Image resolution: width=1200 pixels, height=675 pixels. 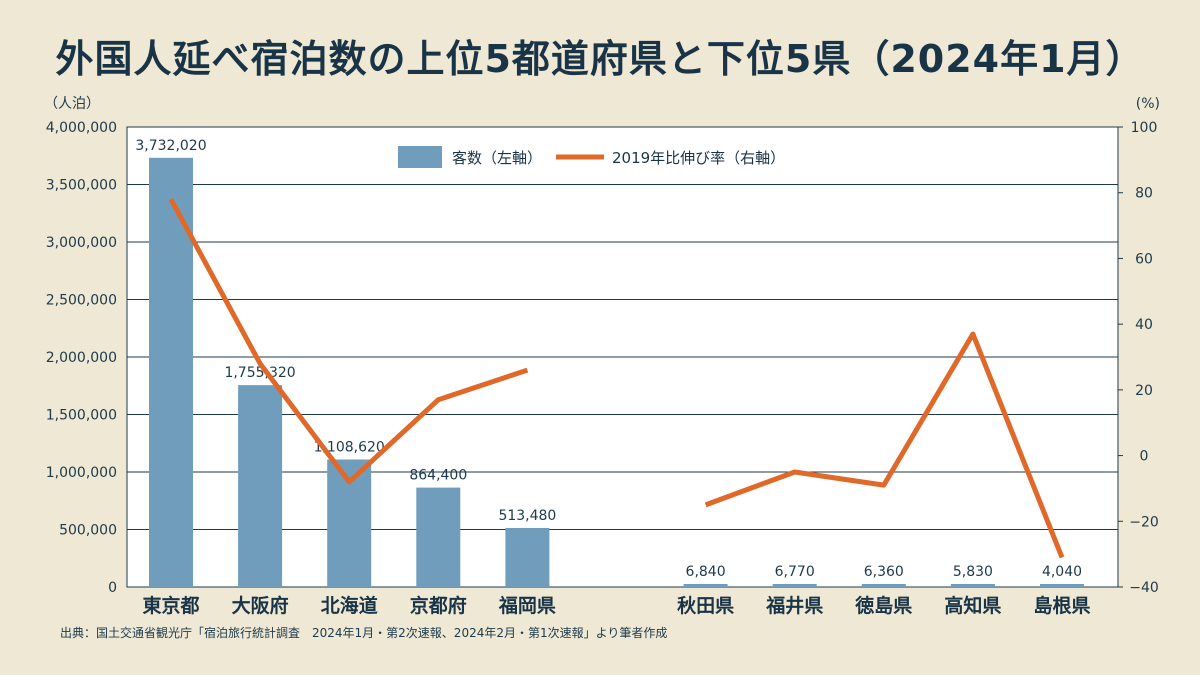 What do you see at coordinates (81, 473) in the screenshot?
I see `left-tick-label: 1,000,000` at bounding box center [81, 473].